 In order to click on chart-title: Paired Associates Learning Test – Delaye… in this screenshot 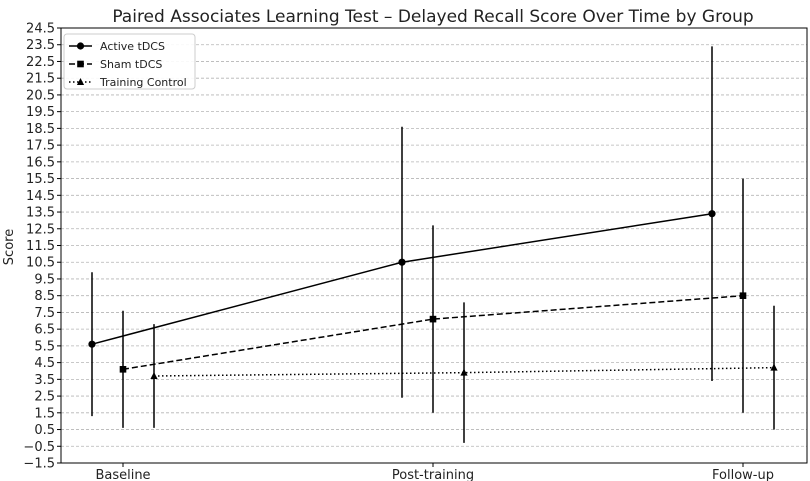, I will do `click(432, 17)`.